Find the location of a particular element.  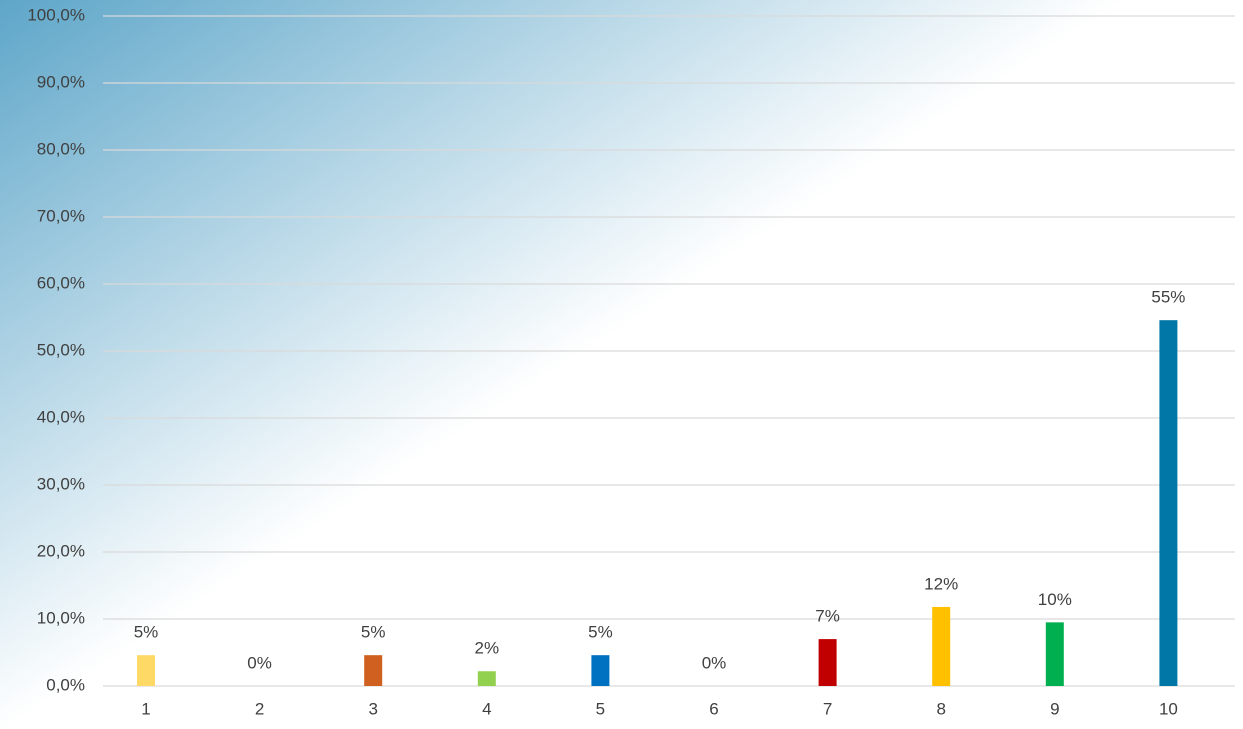

y-tick-label: 0,0% is located at coordinates (65, 684).